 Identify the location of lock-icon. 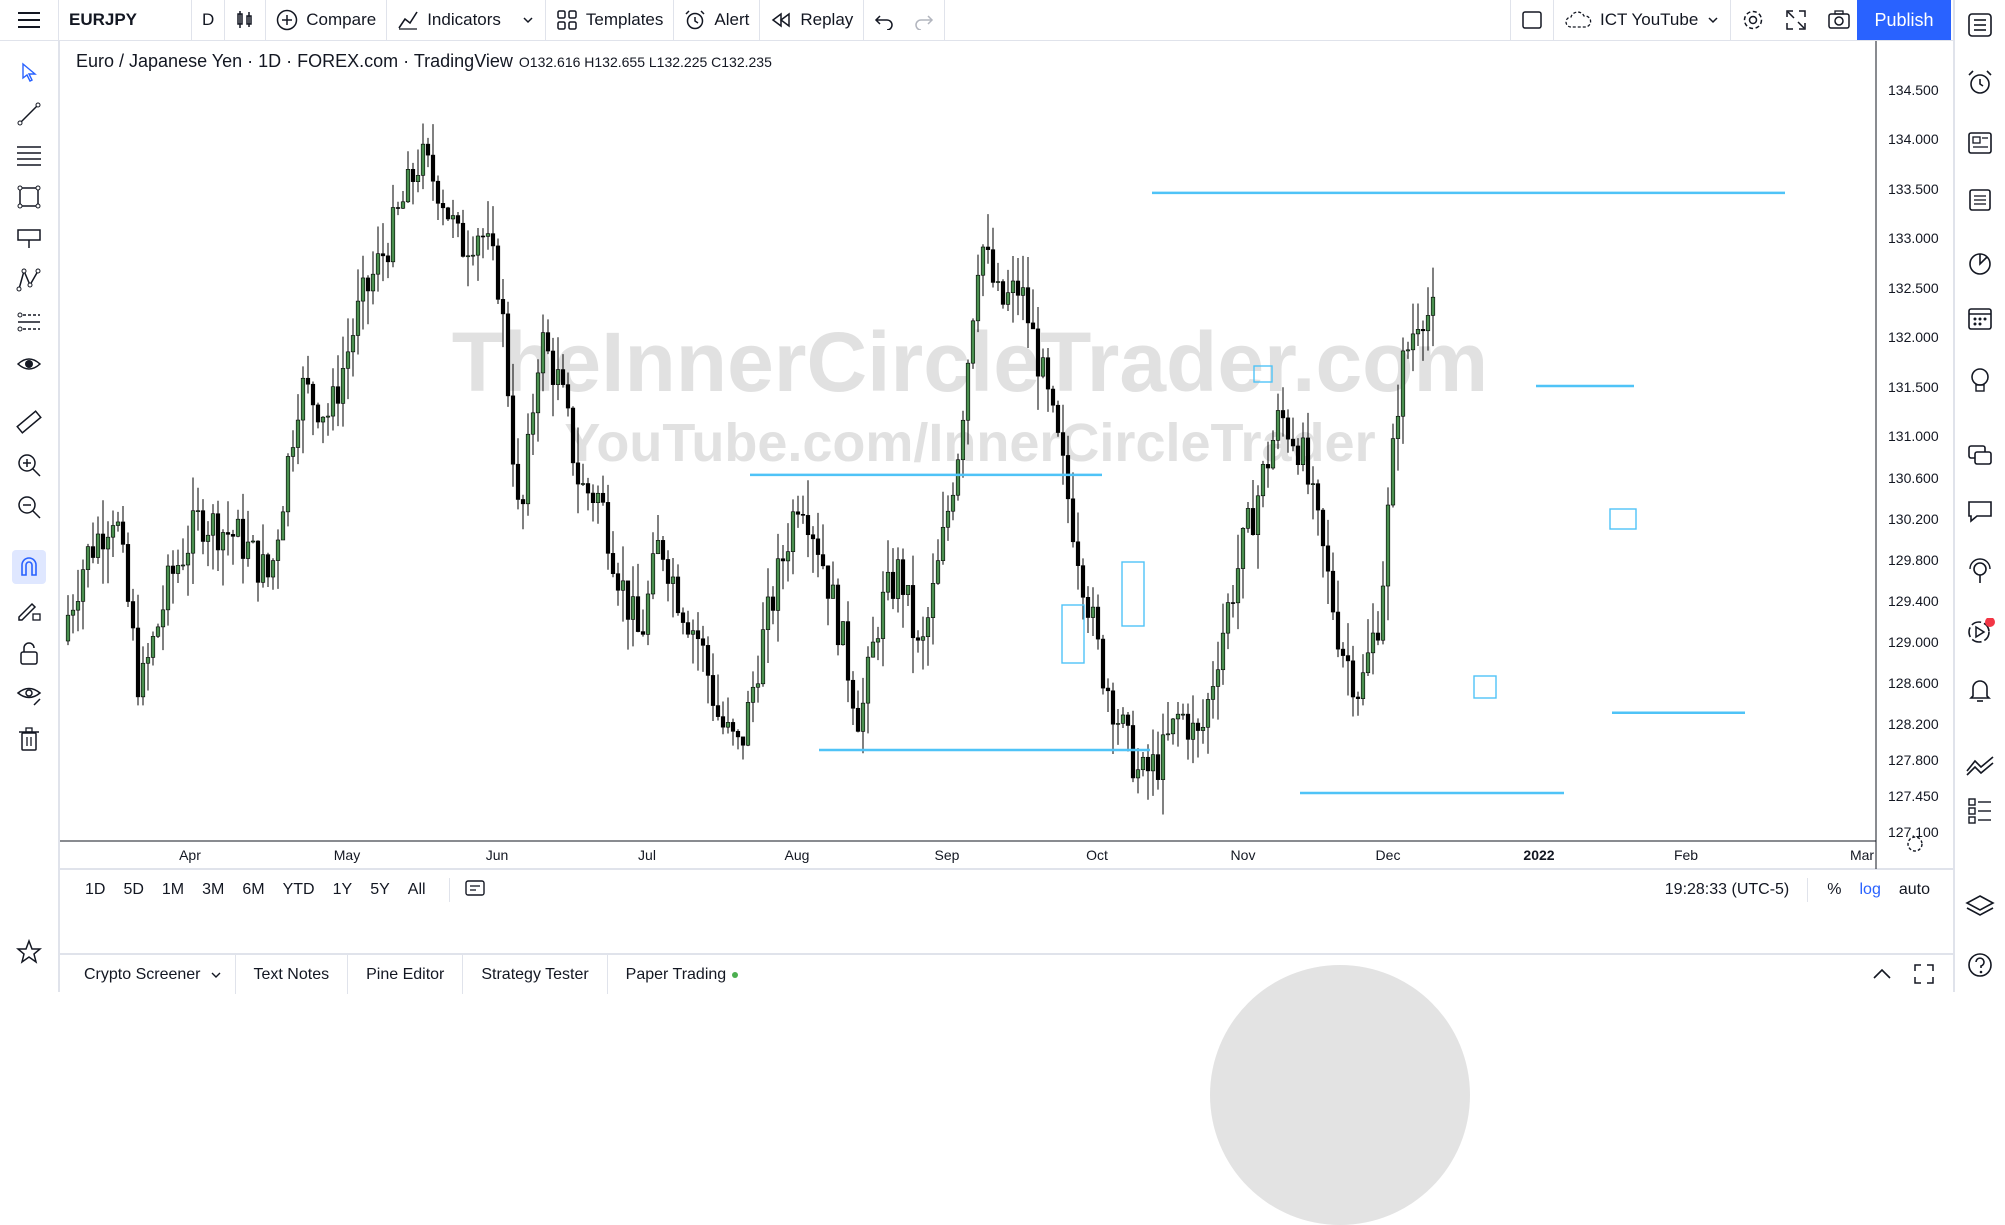
(29, 654).